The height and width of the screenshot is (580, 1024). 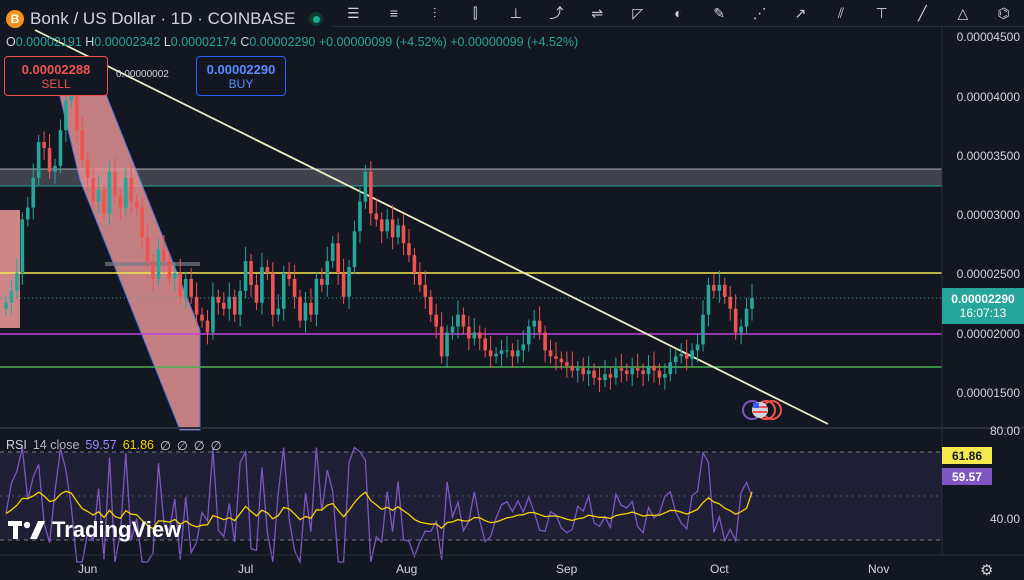 I want to click on price-tick: 0.00002000, so click(x=988, y=334).